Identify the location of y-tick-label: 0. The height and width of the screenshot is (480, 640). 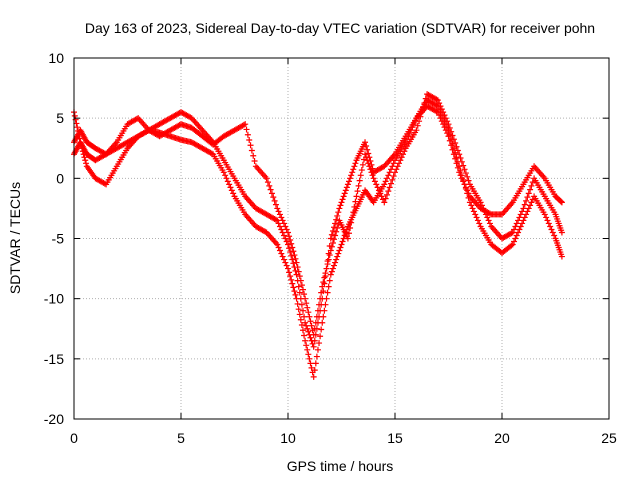
(60, 178).